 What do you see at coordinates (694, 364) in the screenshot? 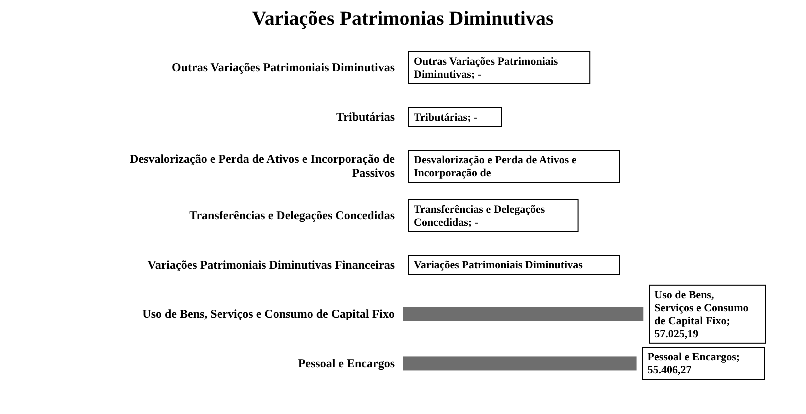
I see `data-label: Pessoal e Encargos; 55.406,27` at bounding box center [694, 364].